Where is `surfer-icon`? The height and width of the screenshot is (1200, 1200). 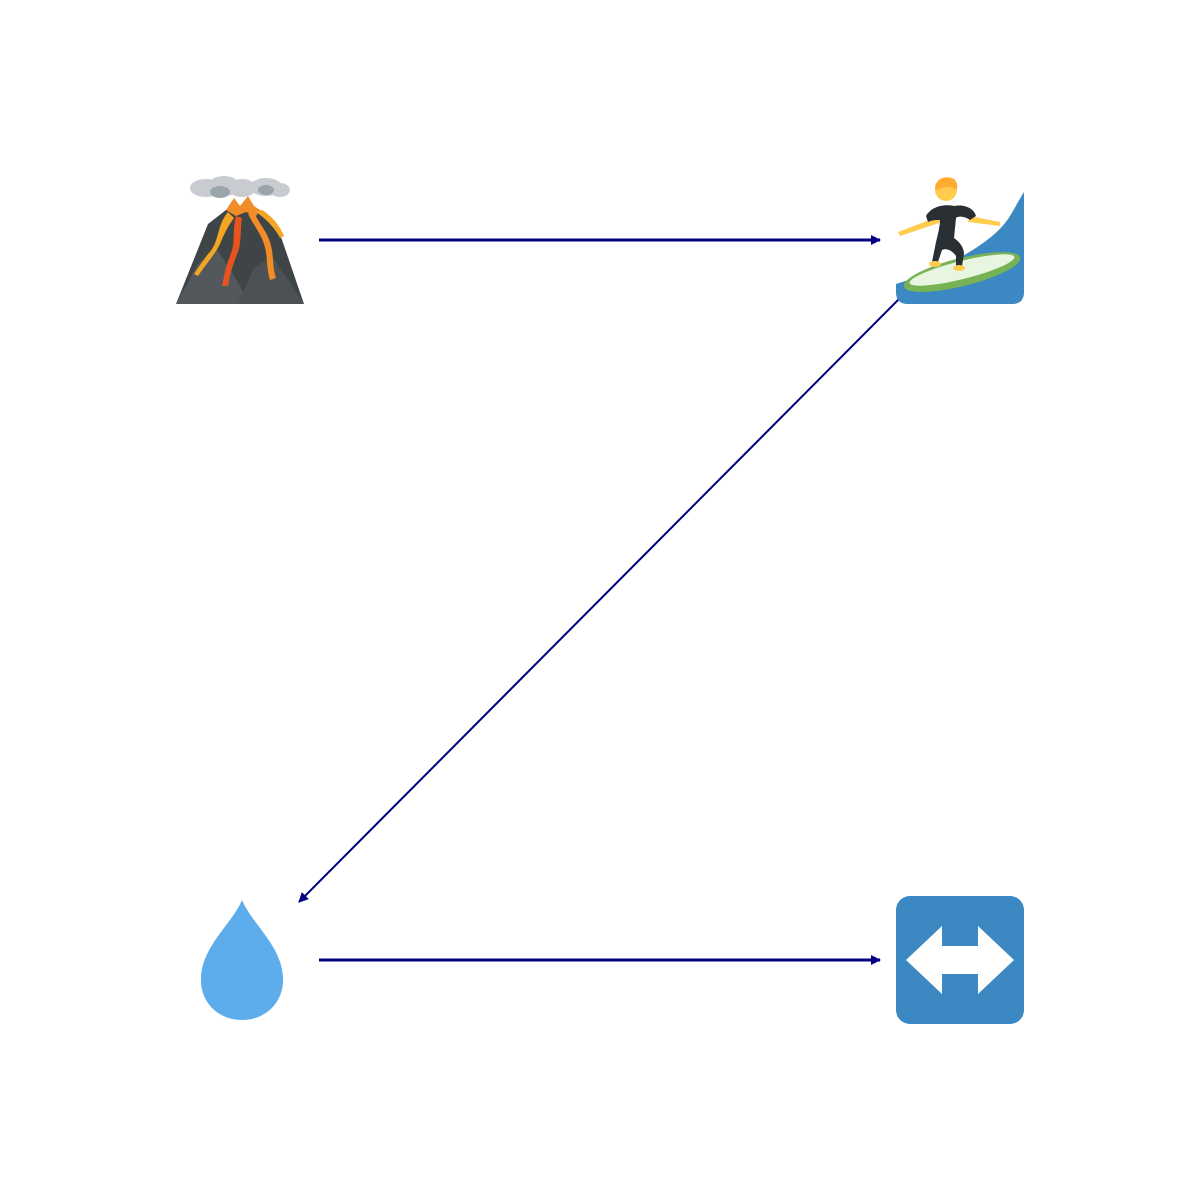
surfer-icon is located at coordinates (960, 240).